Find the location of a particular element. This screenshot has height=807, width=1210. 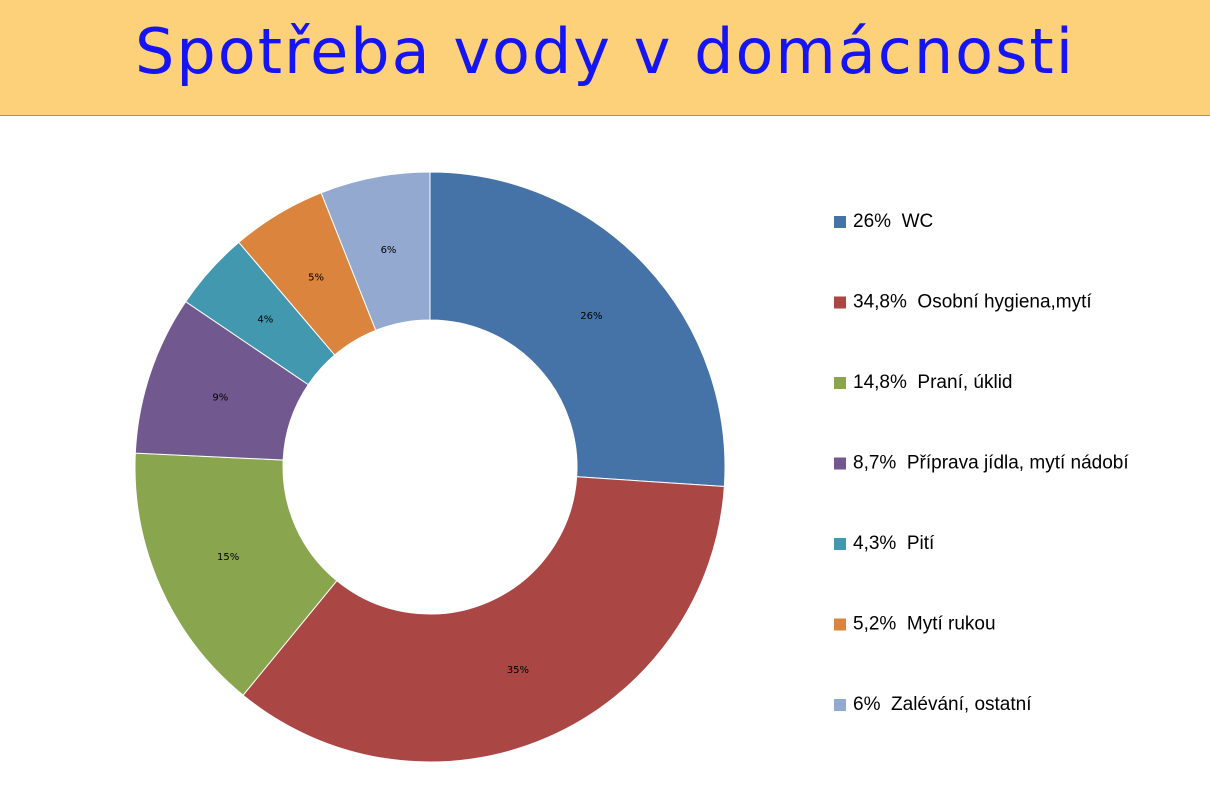

chart-title: Spotřeba vody v domácnosti is located at coordinates (605, 51).